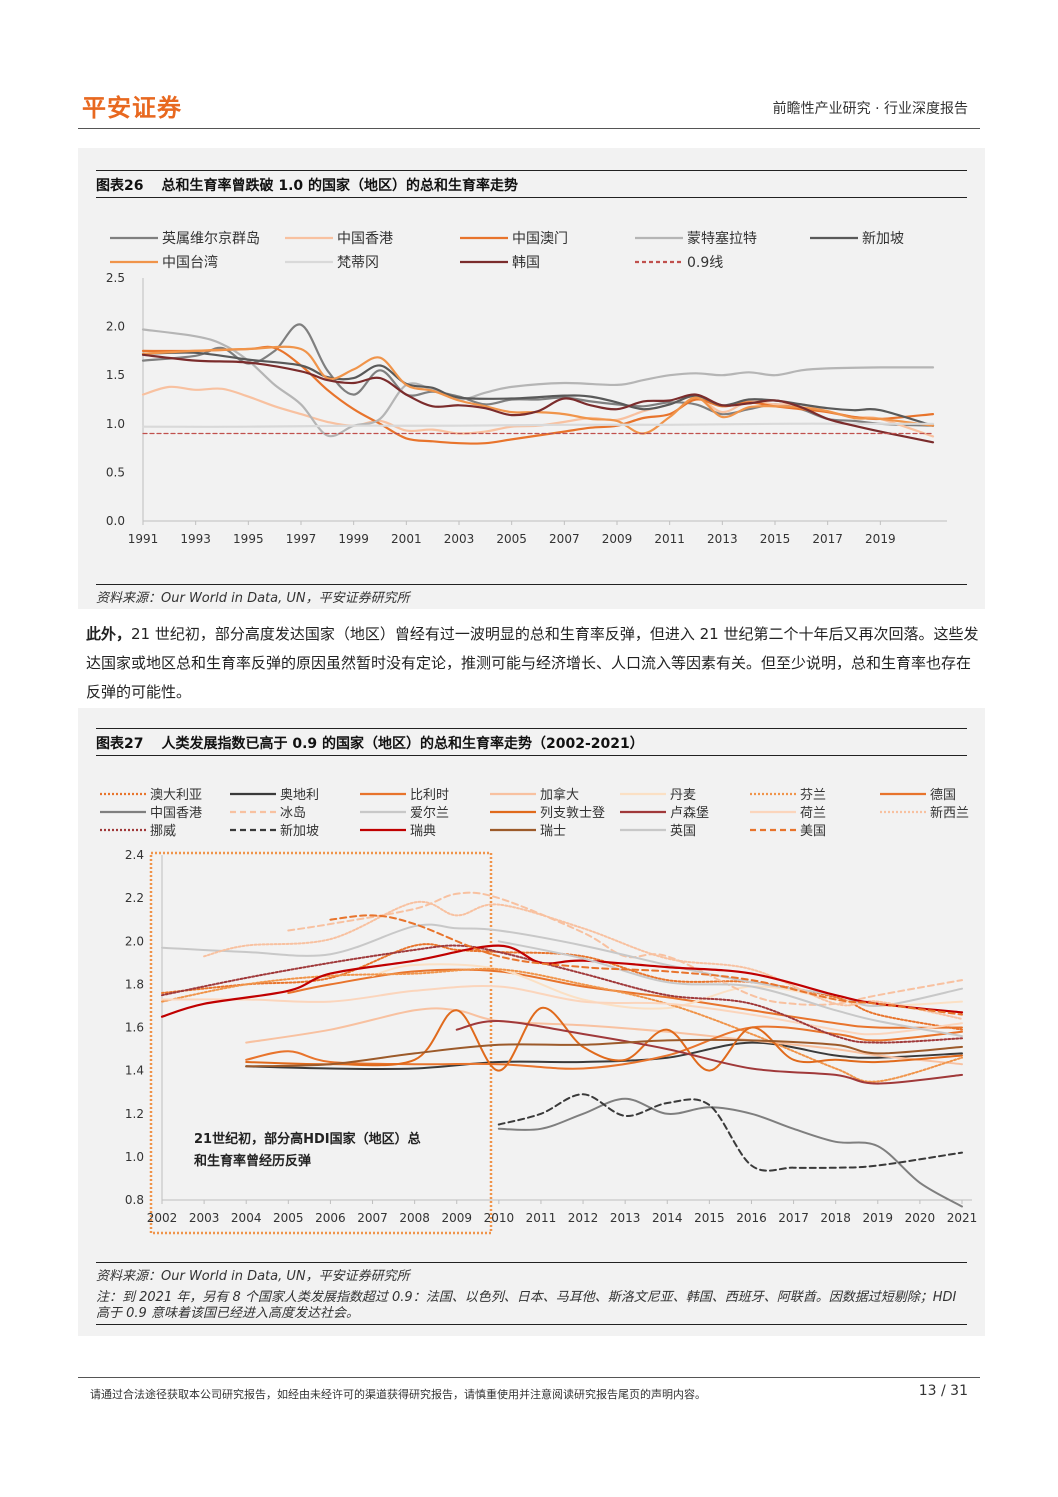 Image resolution: width=1058 pixels, height=1497 pixels. I want to click on legend-label: 芬兰, so click(813, 795).